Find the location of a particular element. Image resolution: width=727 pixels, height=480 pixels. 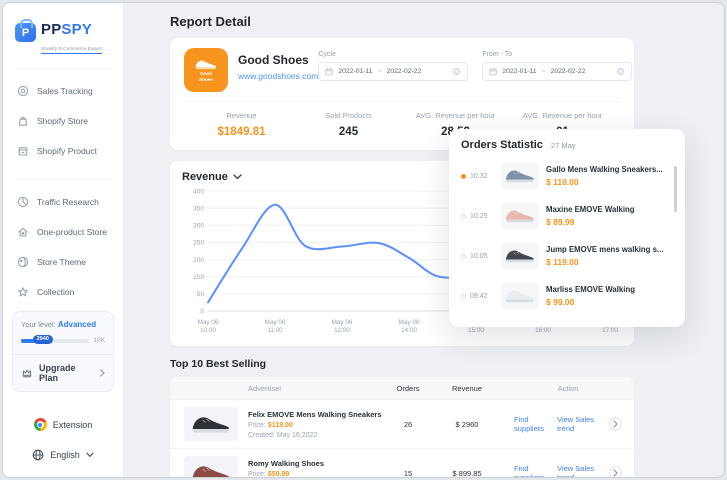

sidebar-item-shopify-product: Shopify Product is located at coordinates (63, 151).